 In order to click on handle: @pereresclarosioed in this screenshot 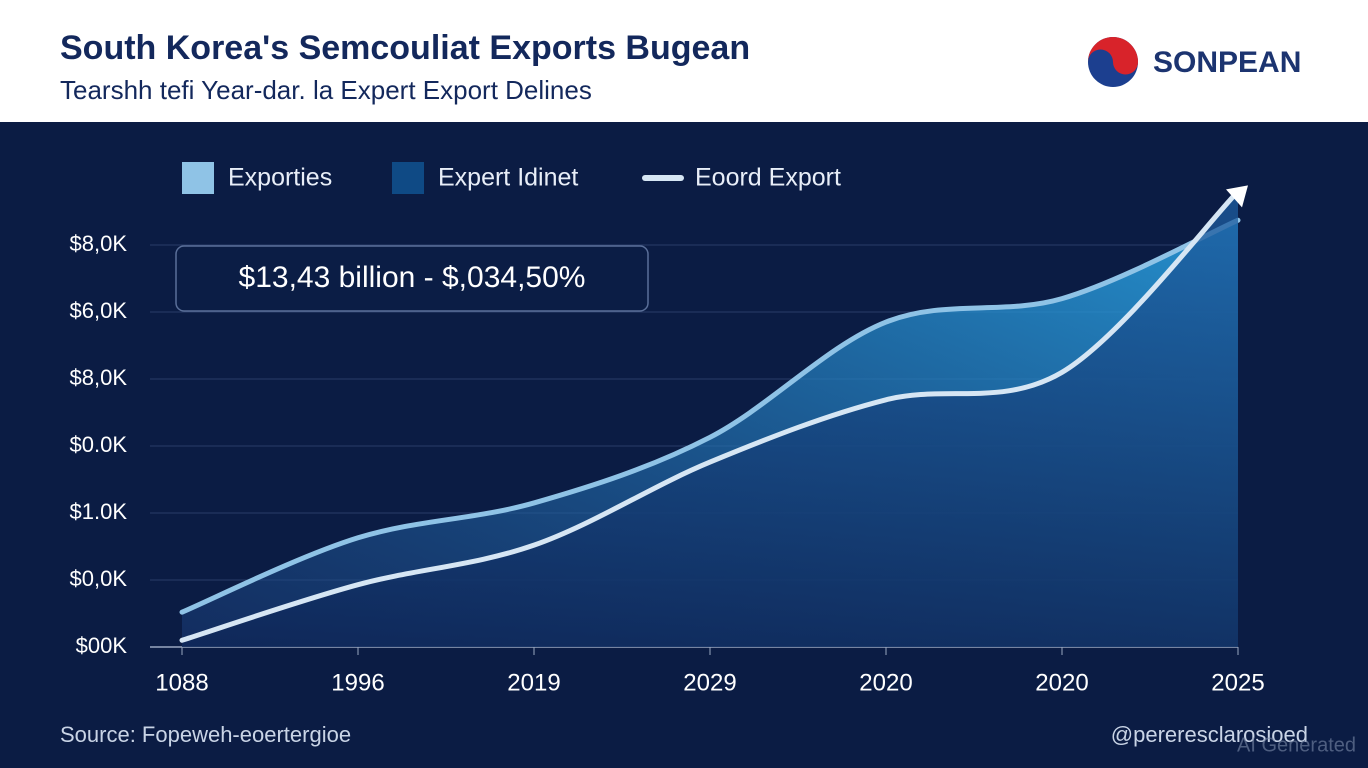, I will do `click(1209, 734)`.